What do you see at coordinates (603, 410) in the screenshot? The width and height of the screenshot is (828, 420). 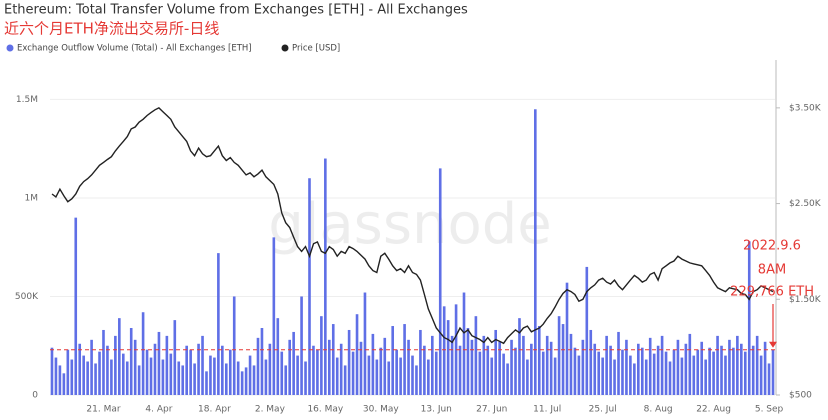 I see `x-tick-label: 25. Jul` at bounding box center [603, 410].